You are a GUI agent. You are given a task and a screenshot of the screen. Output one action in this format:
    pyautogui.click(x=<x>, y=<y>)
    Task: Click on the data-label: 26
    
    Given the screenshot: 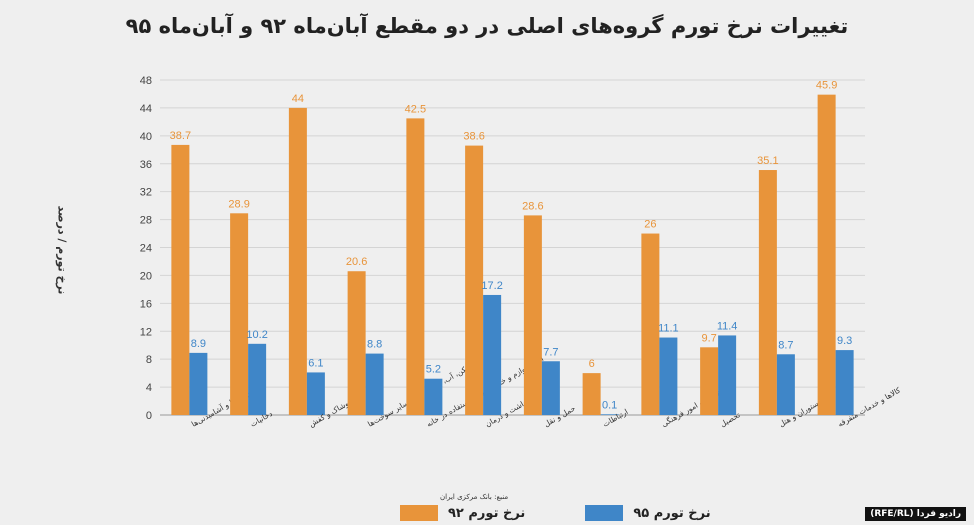 What is the action you would take?
    pyautogui.click(x=650, y=225)
    